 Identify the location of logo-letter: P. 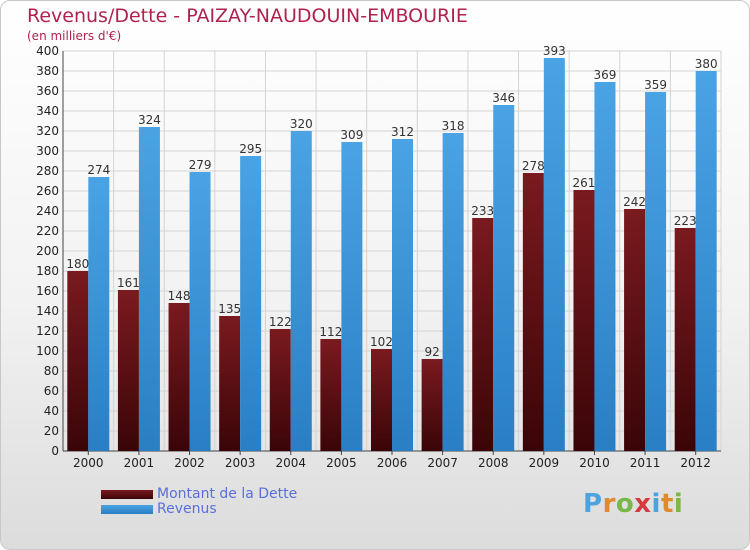
(593, 504).